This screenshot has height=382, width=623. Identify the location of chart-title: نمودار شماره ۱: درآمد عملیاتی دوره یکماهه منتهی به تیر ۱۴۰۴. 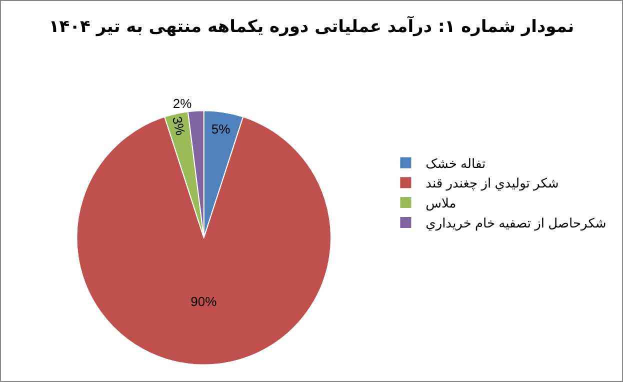
(311, 25).